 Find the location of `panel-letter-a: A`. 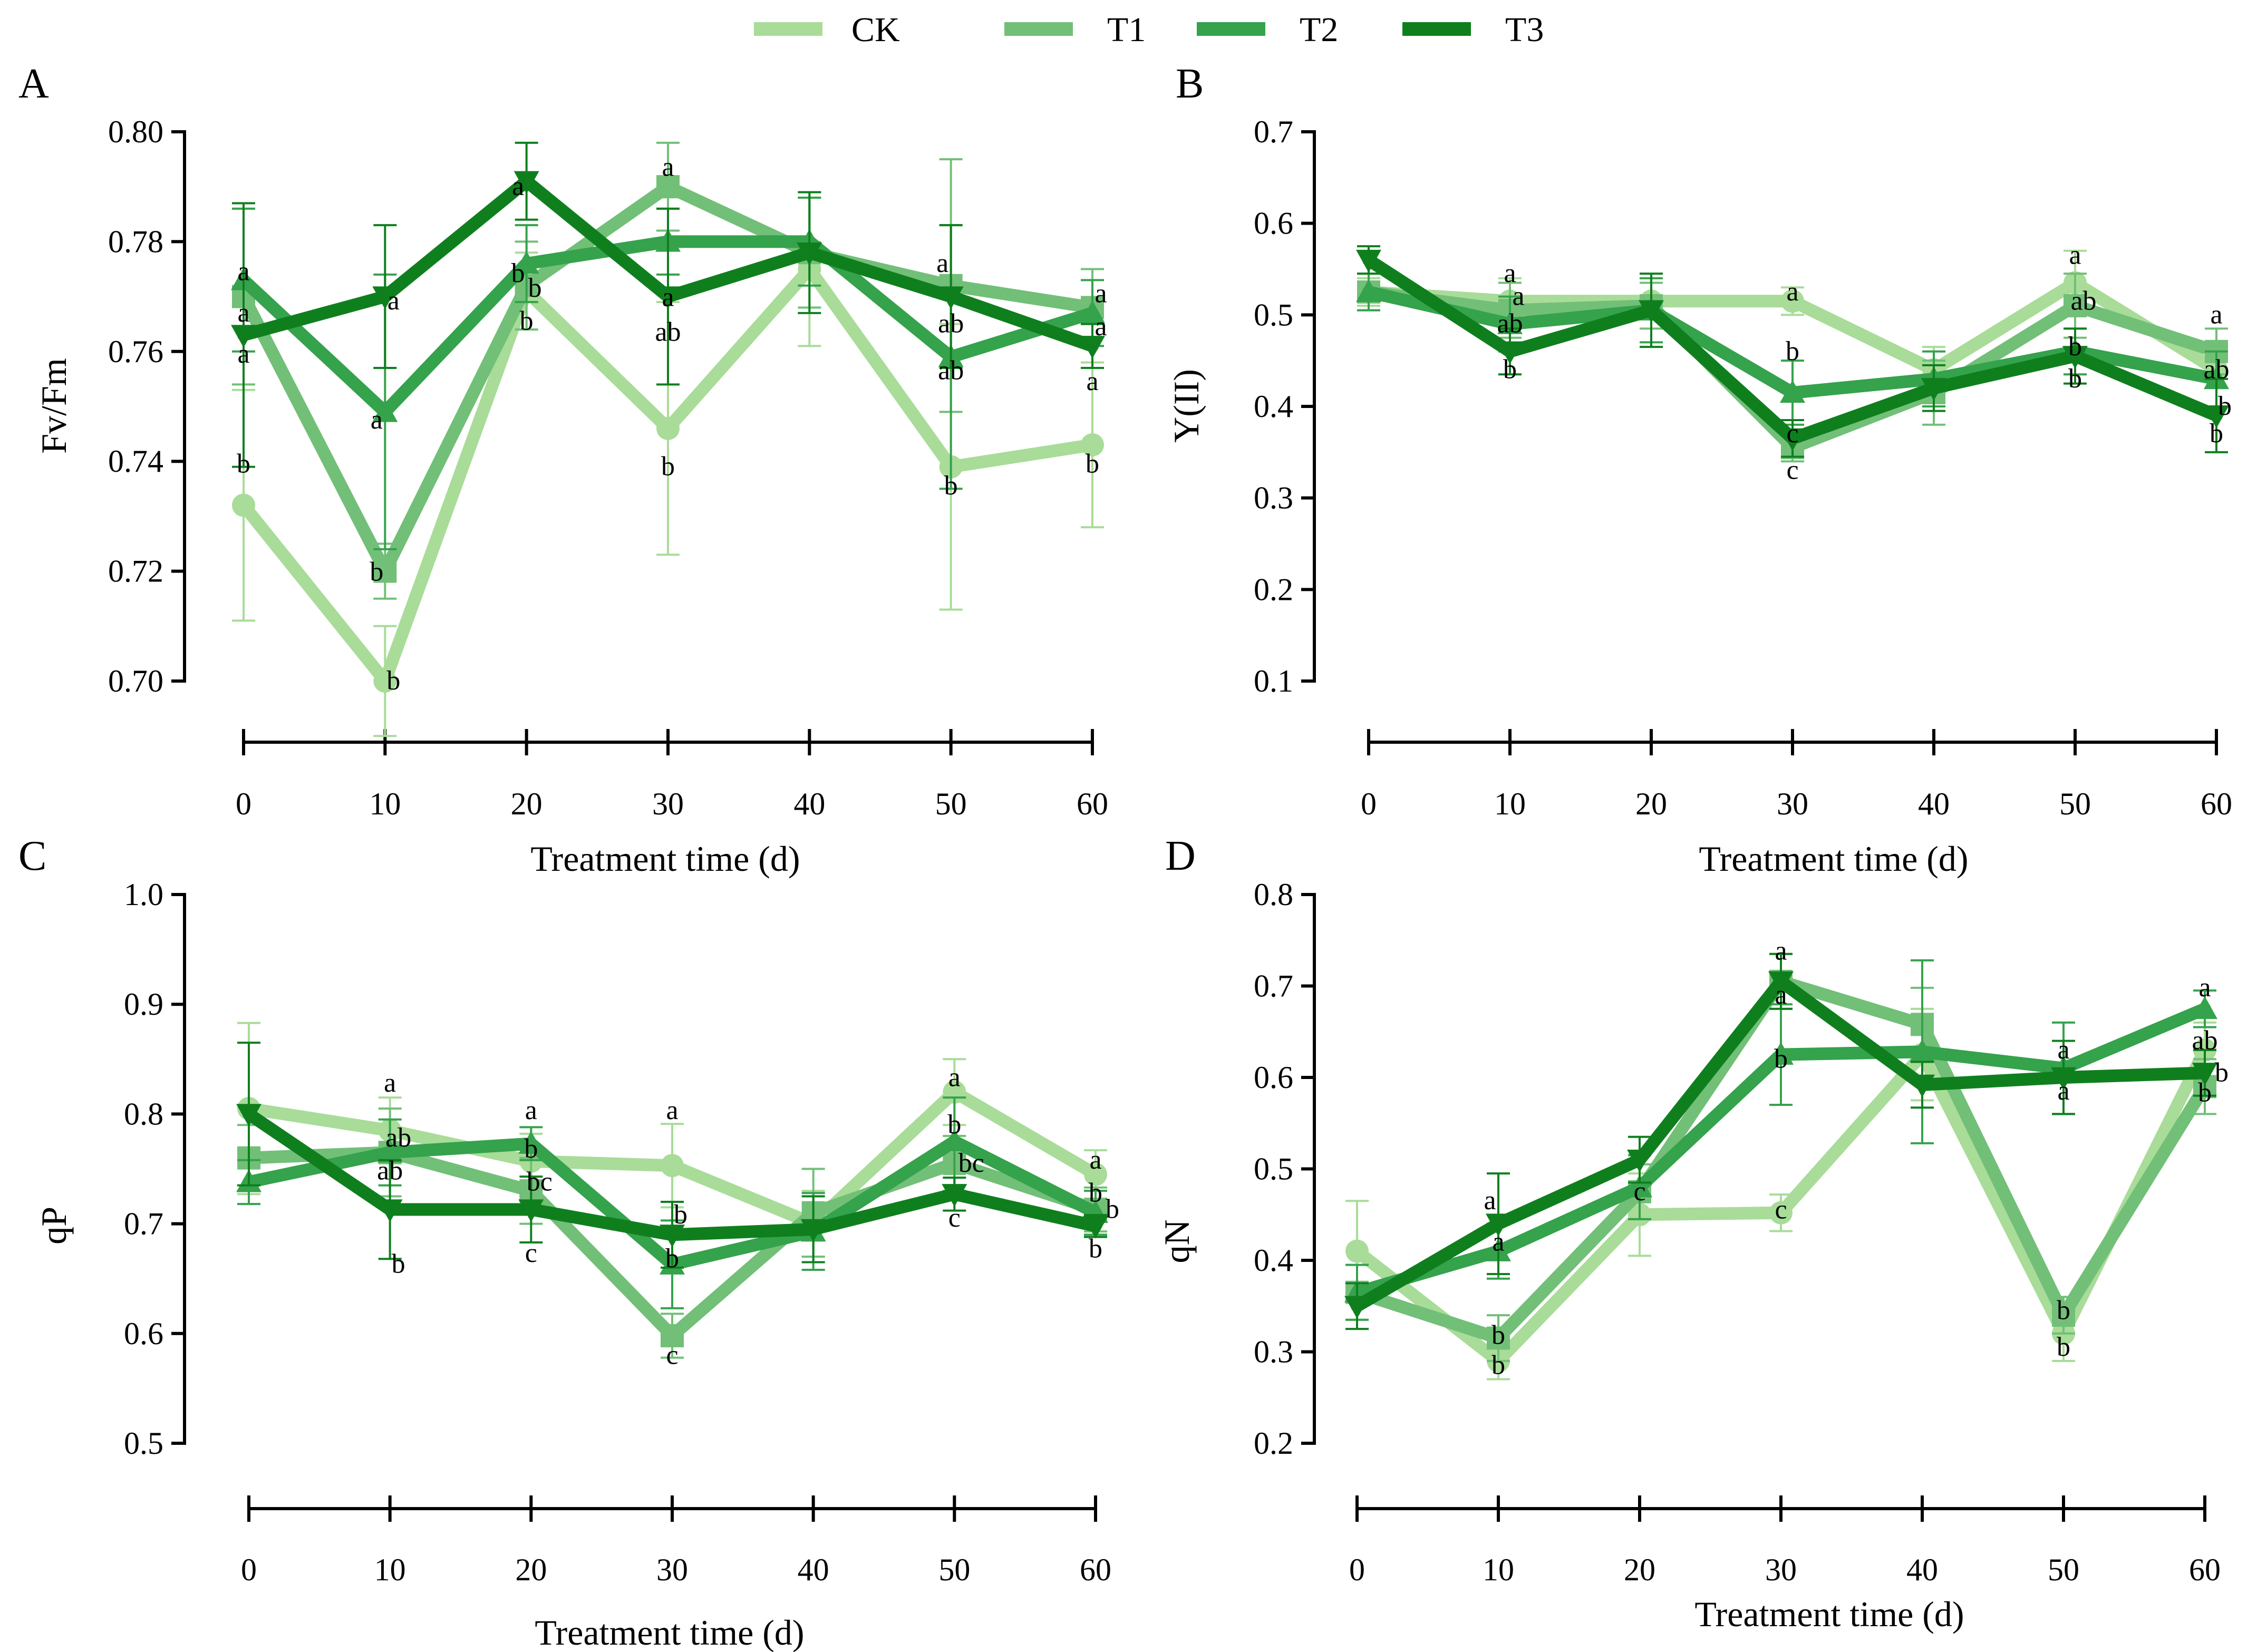

panel-letter-a: A is located at coordinates (33, 84).